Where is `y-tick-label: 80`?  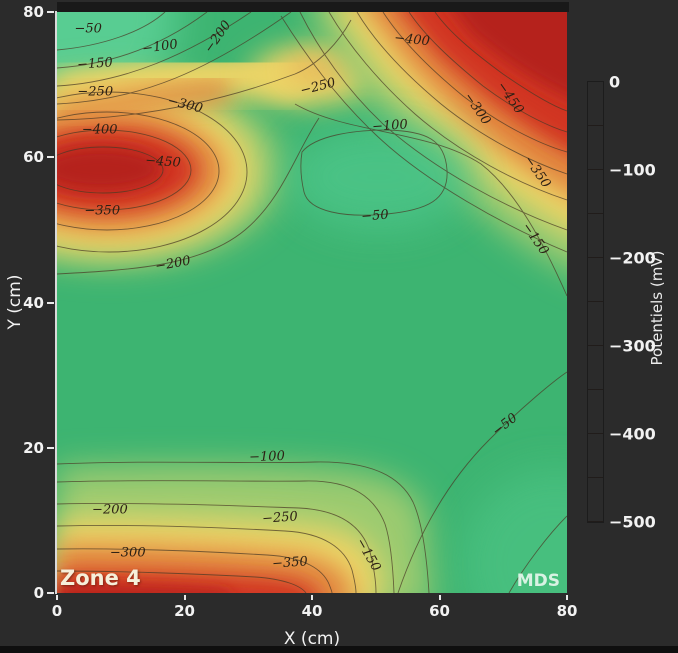 y-tick-label: 80 is located at coordinates (33, 12).